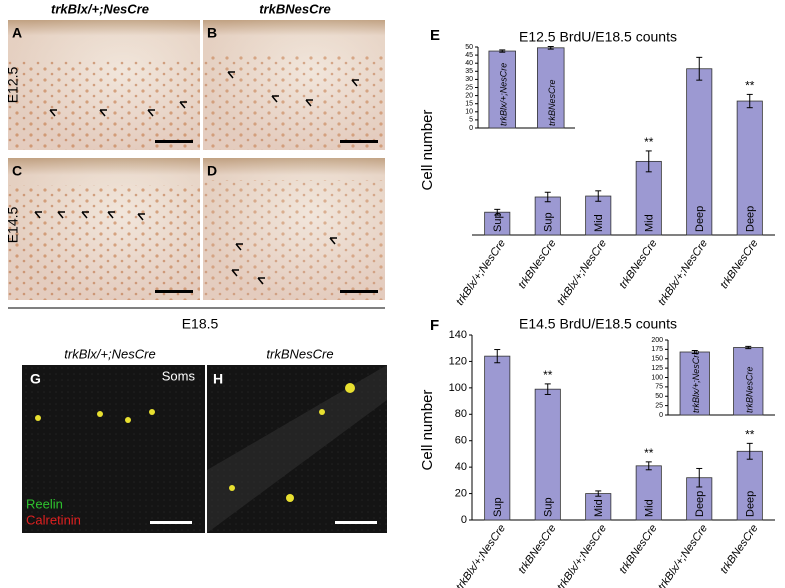  Describe the element at coordinates (657, 368) in the screenshot. I see `y-tick-label: 125` at that location.